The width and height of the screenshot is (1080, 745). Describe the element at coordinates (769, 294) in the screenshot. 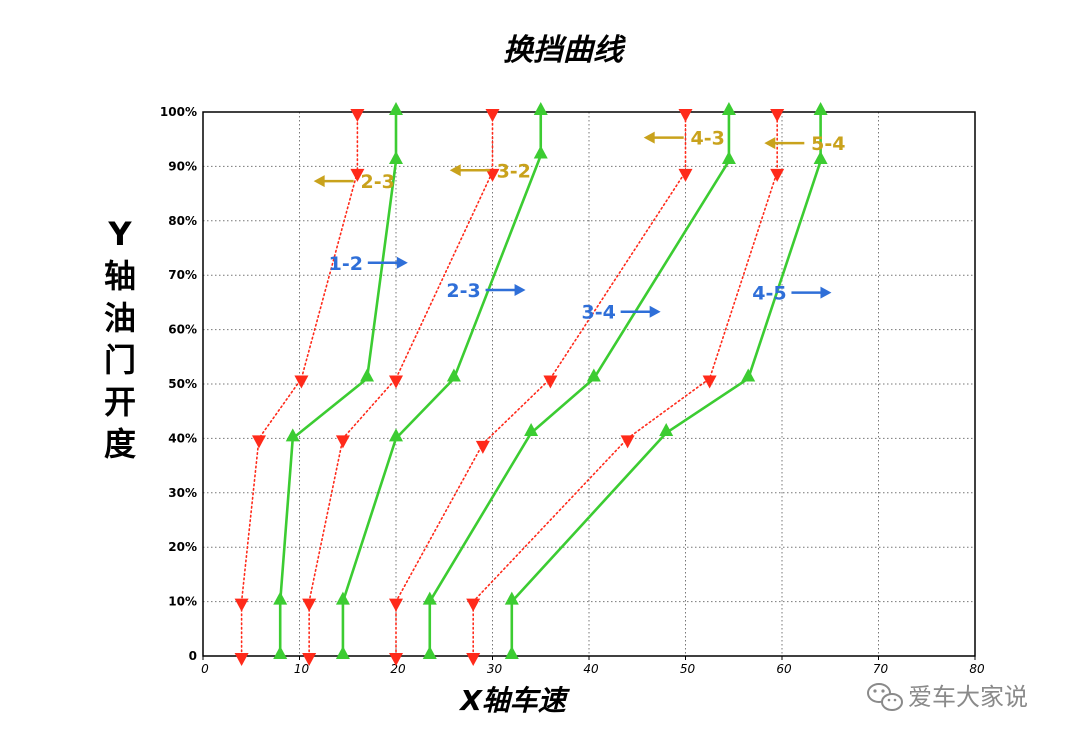

I see `annotation-label: 4-5` at that location.